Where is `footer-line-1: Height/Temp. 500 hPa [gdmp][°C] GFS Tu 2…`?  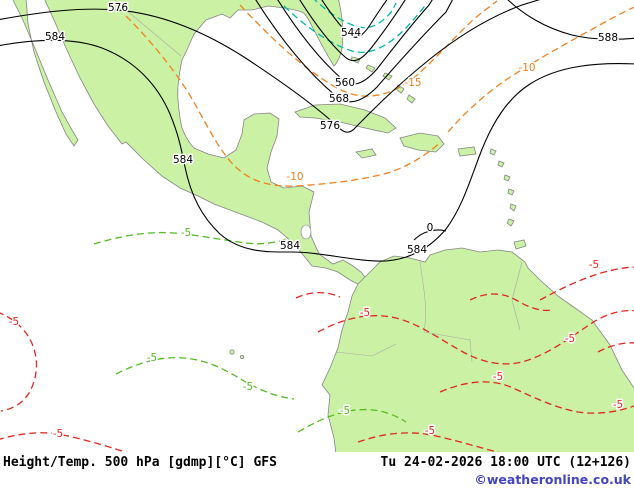
footer-line-1: Height/Temp. 500 hPa [gdmp][°C] GFS Tu 2… is located at coordinates (317, 462).